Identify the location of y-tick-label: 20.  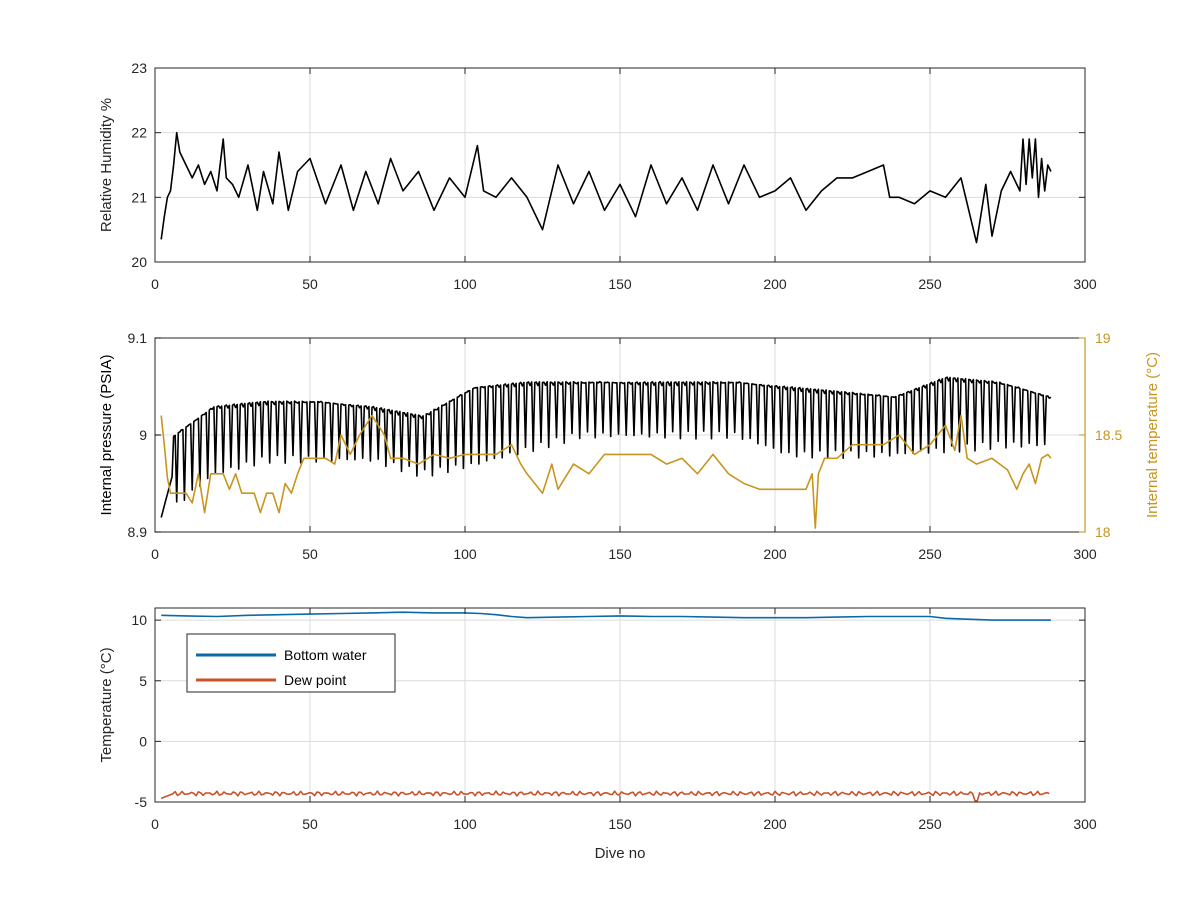
(139, 262).